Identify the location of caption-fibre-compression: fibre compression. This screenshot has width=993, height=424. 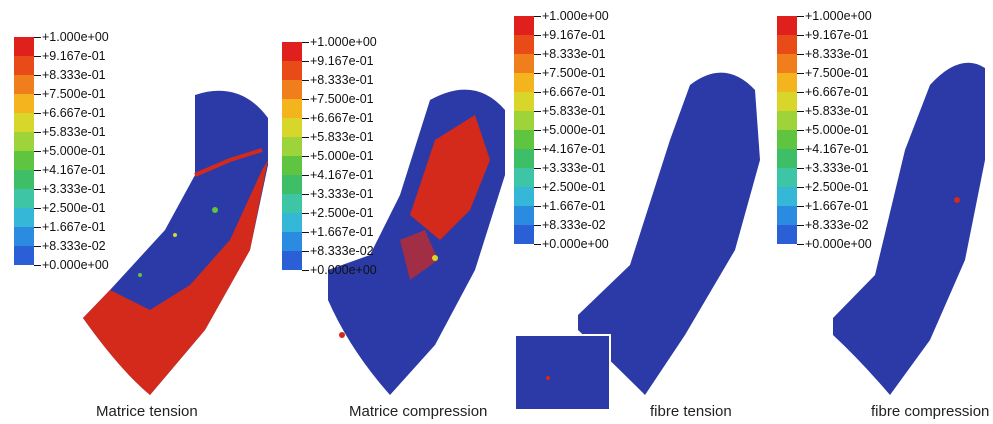
(930, 411).